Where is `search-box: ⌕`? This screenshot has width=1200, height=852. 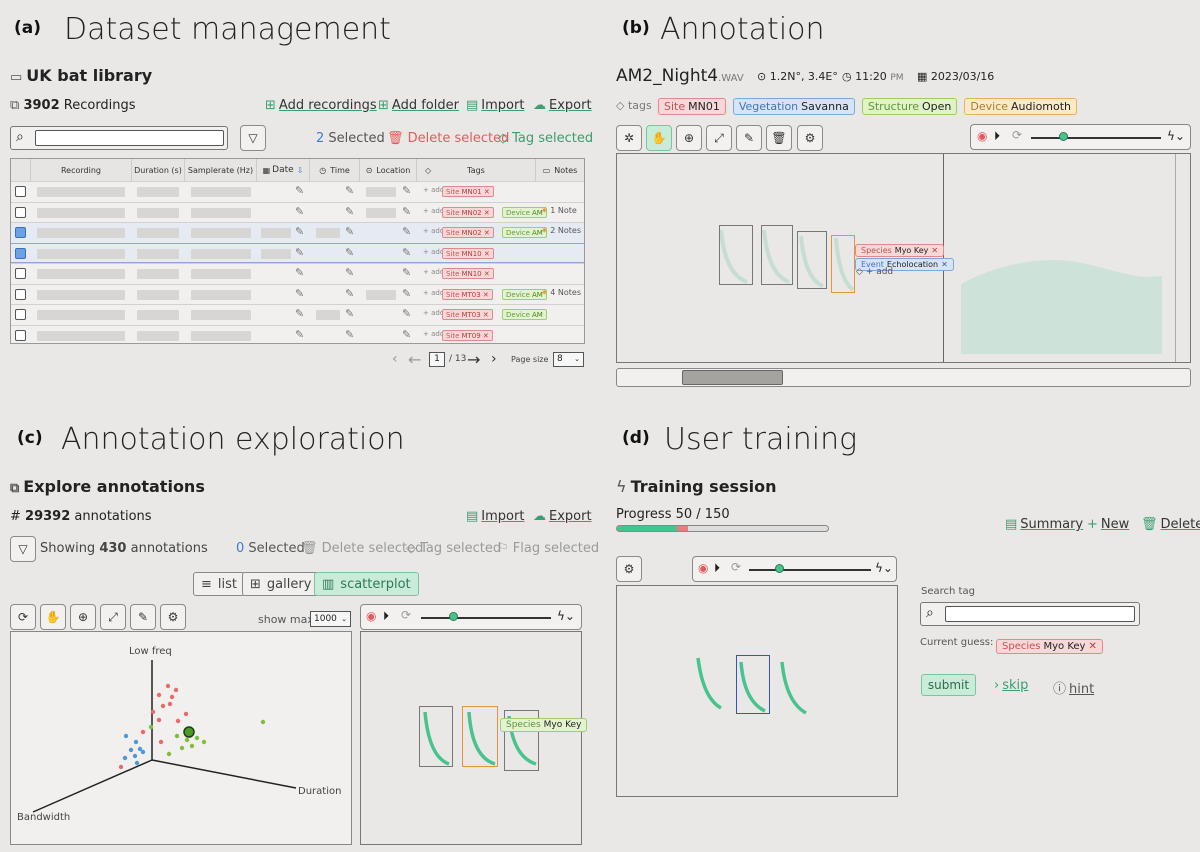 search-box: ⌕ is located at coordinates (119, 138).